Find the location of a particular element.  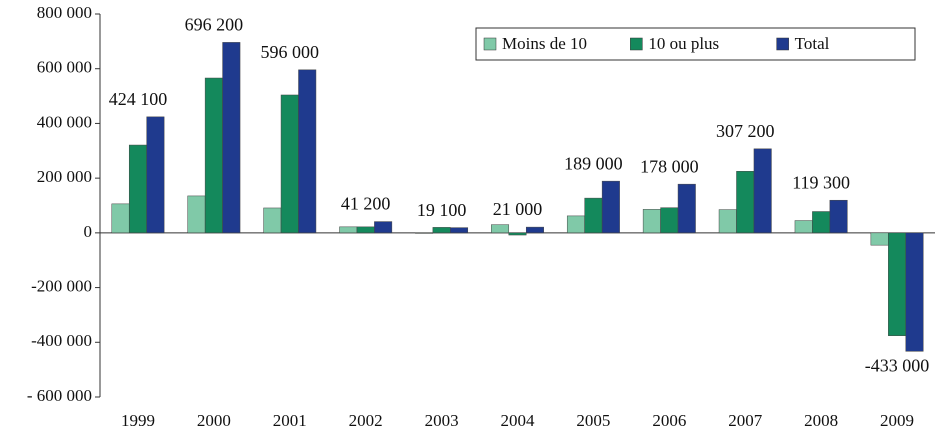

legend-box is located at coordinates (695, 44).